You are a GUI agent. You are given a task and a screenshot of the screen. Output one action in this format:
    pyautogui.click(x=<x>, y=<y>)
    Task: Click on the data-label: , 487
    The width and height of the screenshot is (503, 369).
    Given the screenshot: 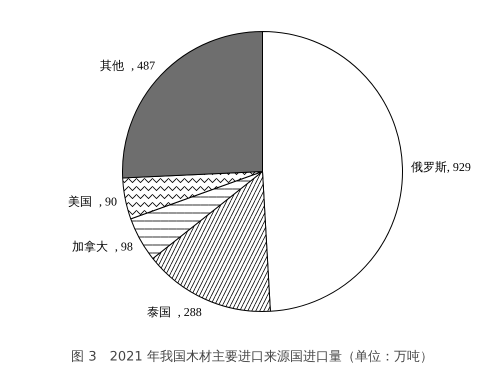 What is the action you would take?
    pyautogui.click(x=143, y=65)
    